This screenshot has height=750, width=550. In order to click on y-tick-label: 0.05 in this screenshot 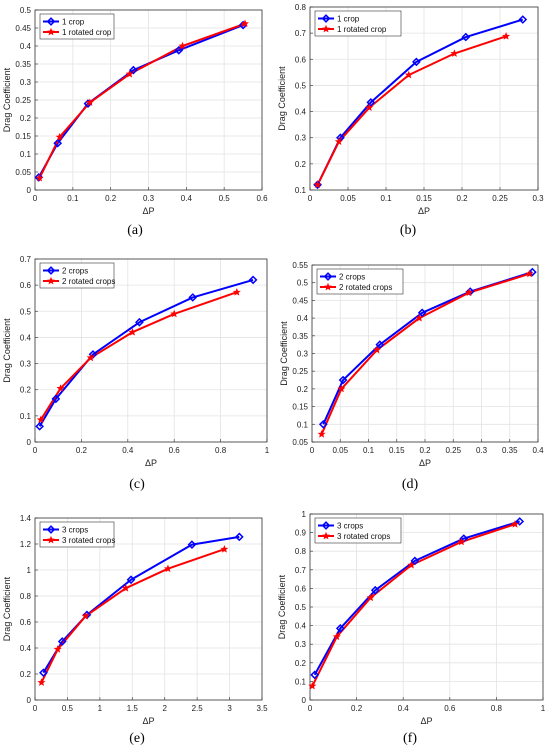, I will do `click(23, 172)`.